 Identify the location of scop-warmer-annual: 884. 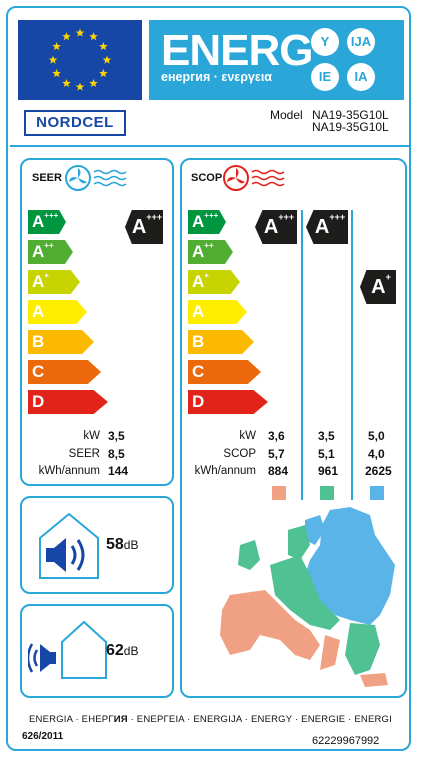
(278, 471).